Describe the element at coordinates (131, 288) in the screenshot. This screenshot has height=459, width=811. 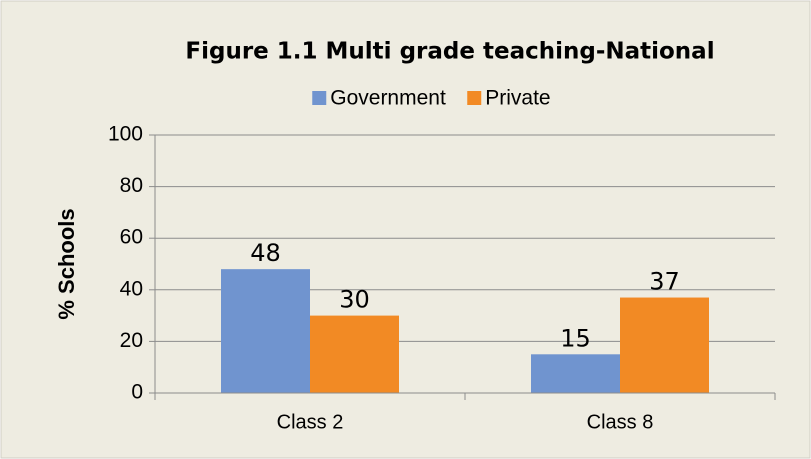
I see `y-tick-label: 40` at that location.